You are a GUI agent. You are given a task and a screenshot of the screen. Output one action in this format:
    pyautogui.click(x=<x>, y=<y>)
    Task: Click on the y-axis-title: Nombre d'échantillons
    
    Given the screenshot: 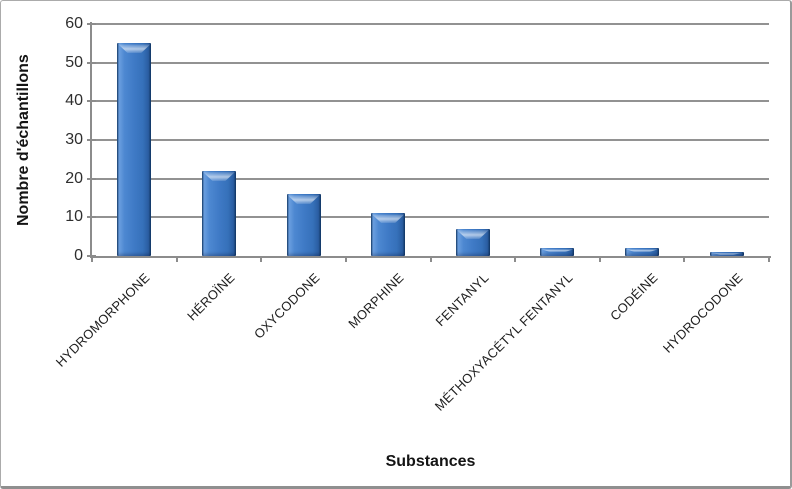 What is the action you would take?
    pyautogui.click(x=23, y=140)
    